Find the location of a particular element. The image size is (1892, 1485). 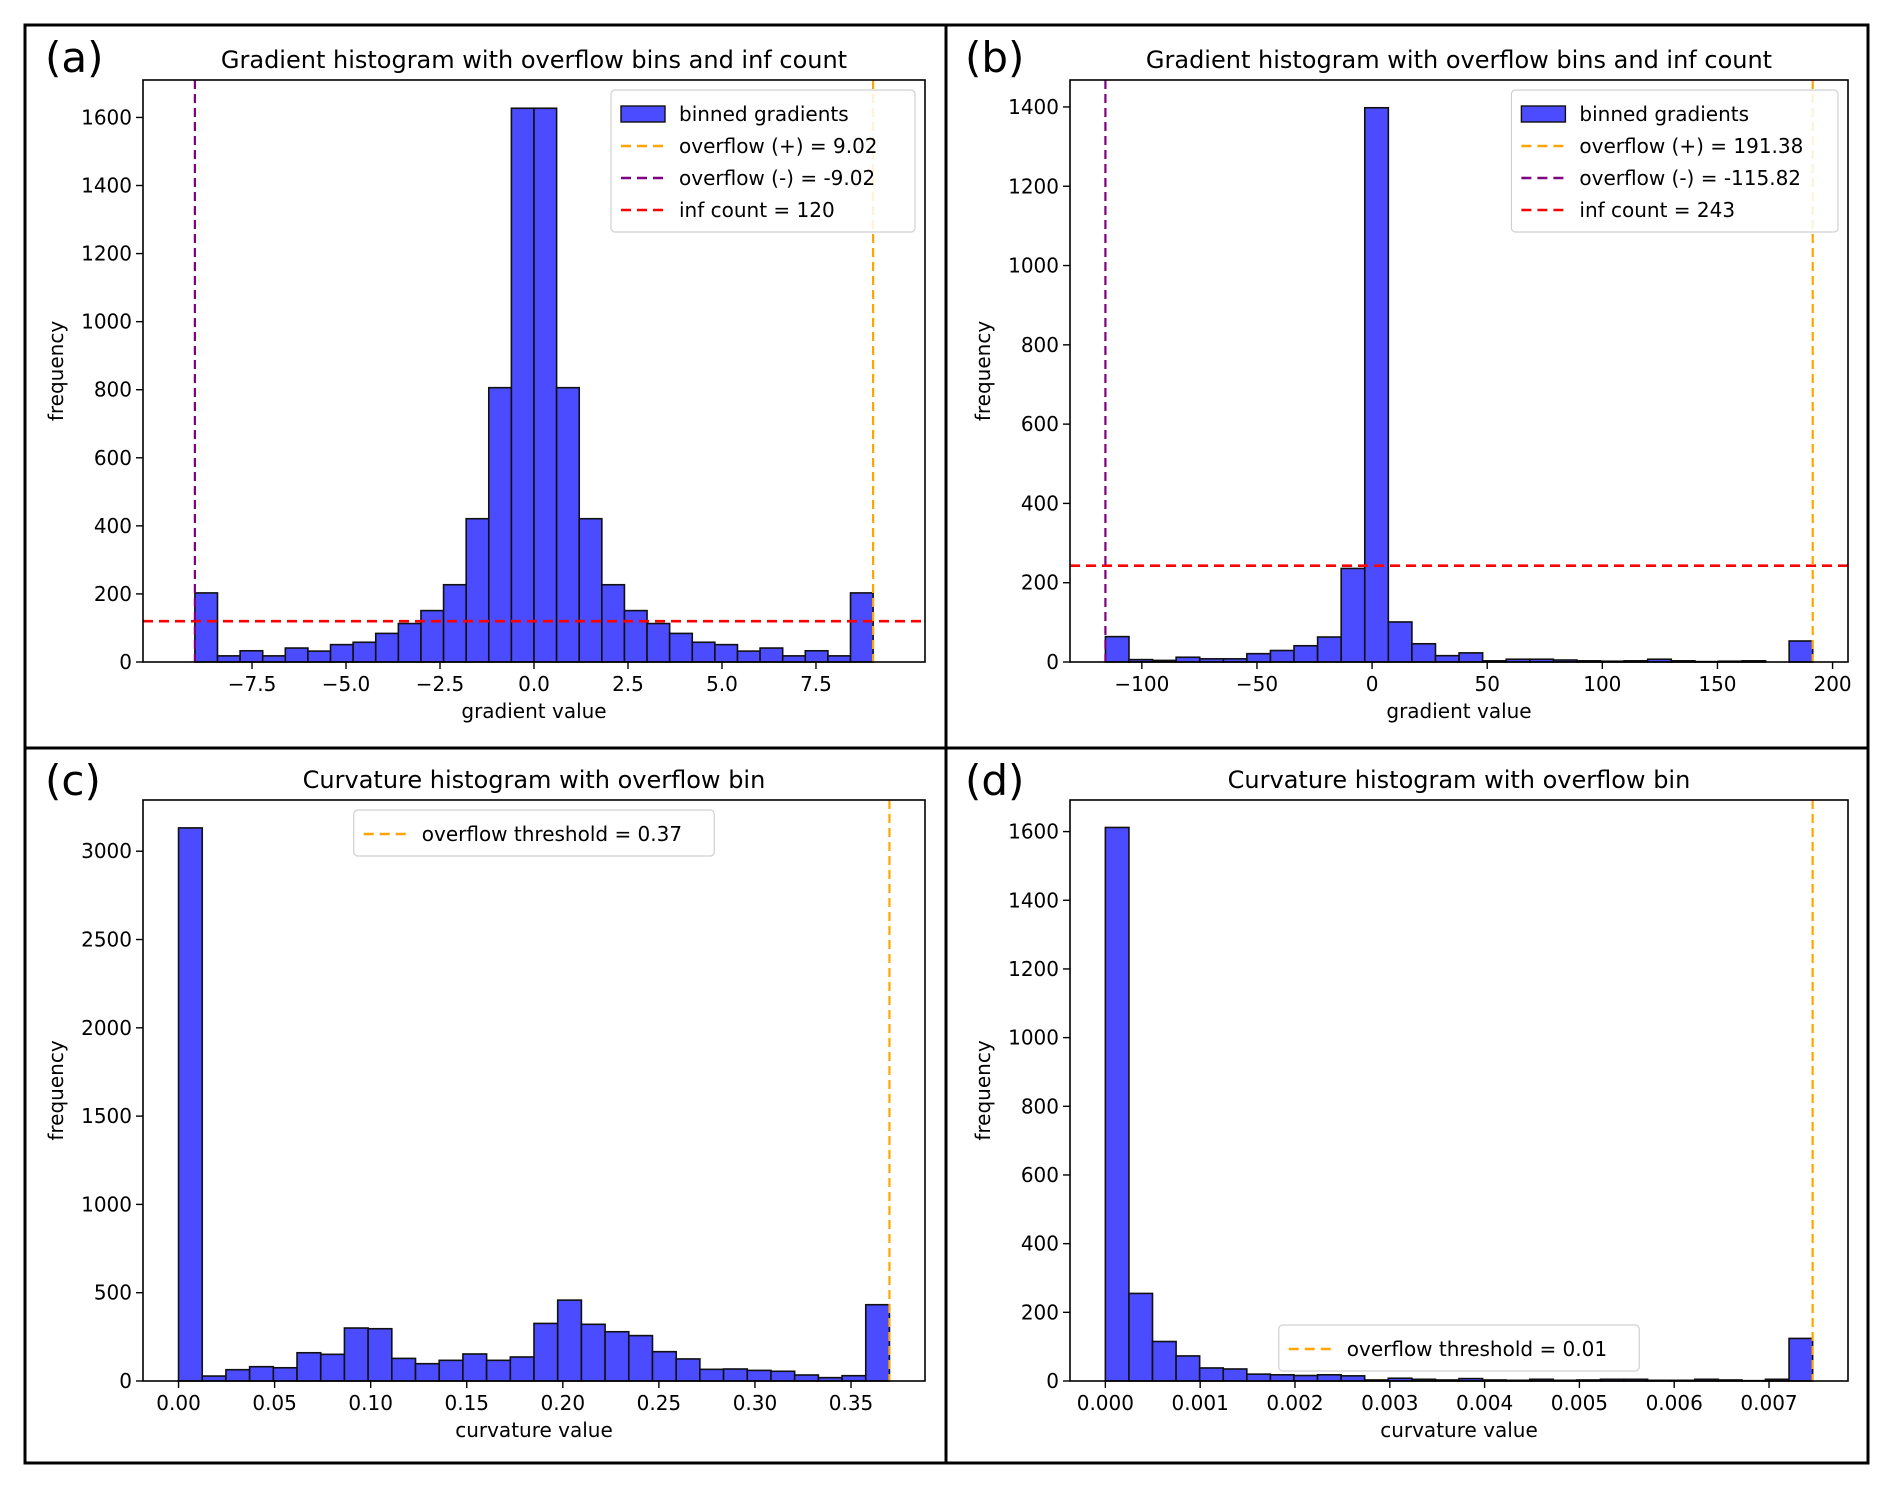

legend-entry-label: overflow (-) = -9.02 is located at coordinates (777, 178).